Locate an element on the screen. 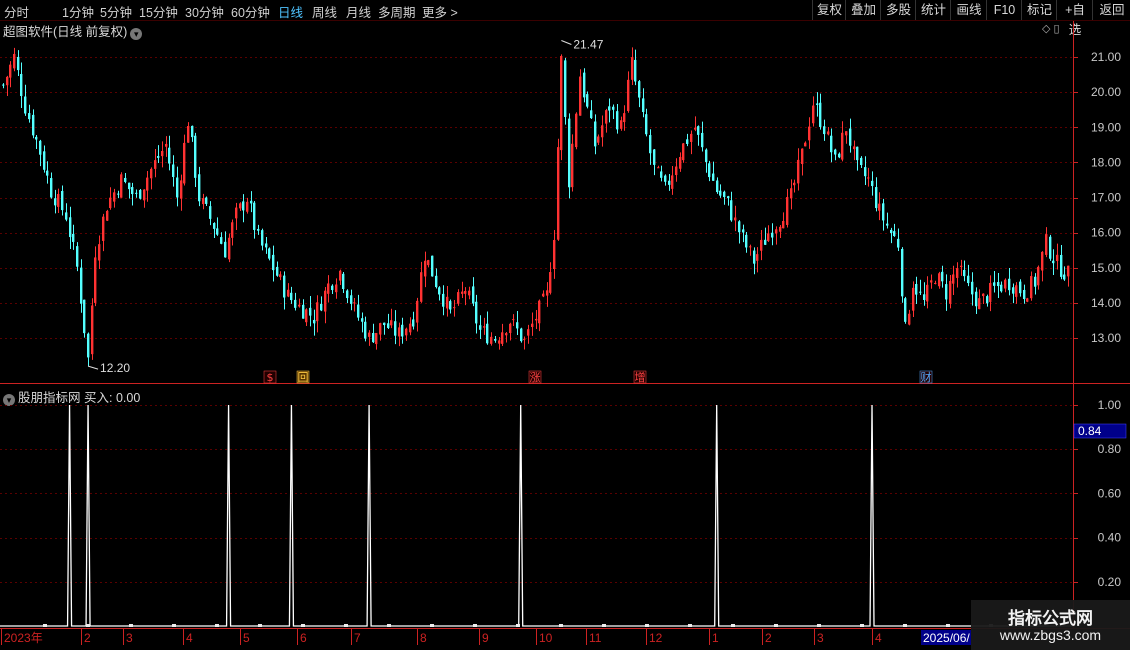 Image resolution: width=1130 pixels, height=650 pixels. indicator-menu-icon: ▾ is located at coordinates (9, 400).